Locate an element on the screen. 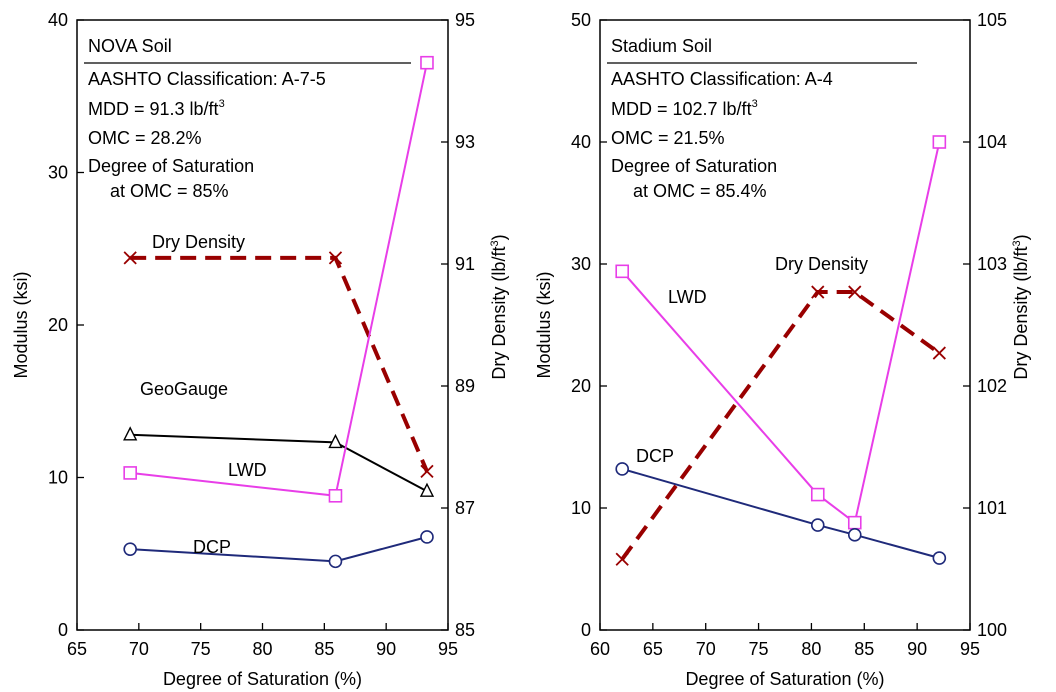  y2-tick-label: 93 is located at coordinates (465, 142).